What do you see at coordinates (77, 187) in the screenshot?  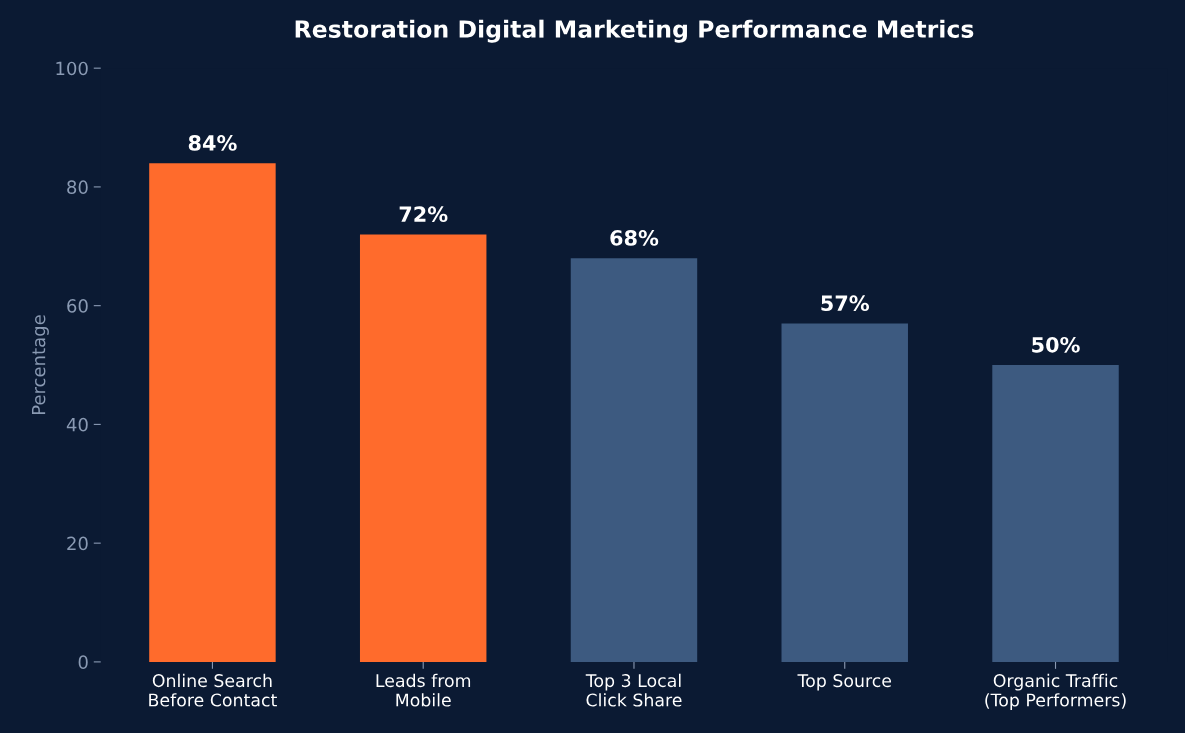 I see `y-tick-label: 80` at bounding box center [77, 187].